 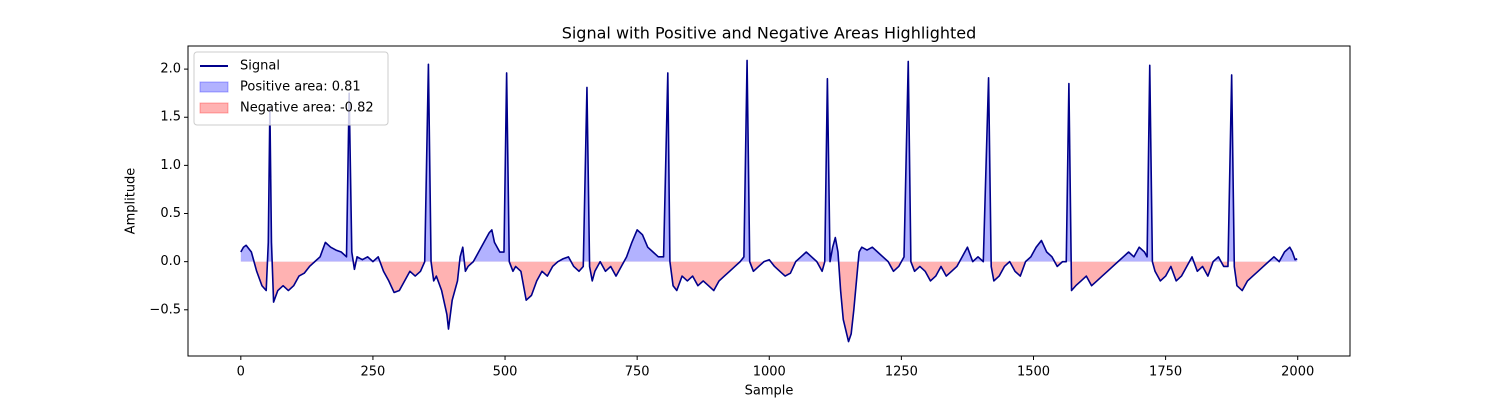 What do you see at coordinates (901, 372) in the screenshot?
I see `x-tick-label: 1250` at bounding box center [901, 372].